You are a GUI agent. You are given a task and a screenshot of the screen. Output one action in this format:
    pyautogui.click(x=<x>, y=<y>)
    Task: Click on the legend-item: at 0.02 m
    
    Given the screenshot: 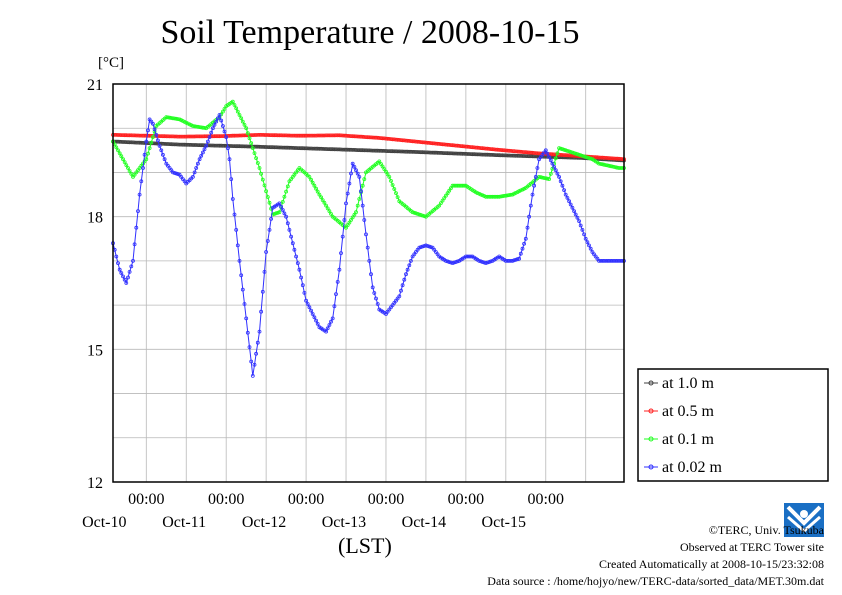 What is the action you would take?
    pyautogui.click(x=683, y=467)
    